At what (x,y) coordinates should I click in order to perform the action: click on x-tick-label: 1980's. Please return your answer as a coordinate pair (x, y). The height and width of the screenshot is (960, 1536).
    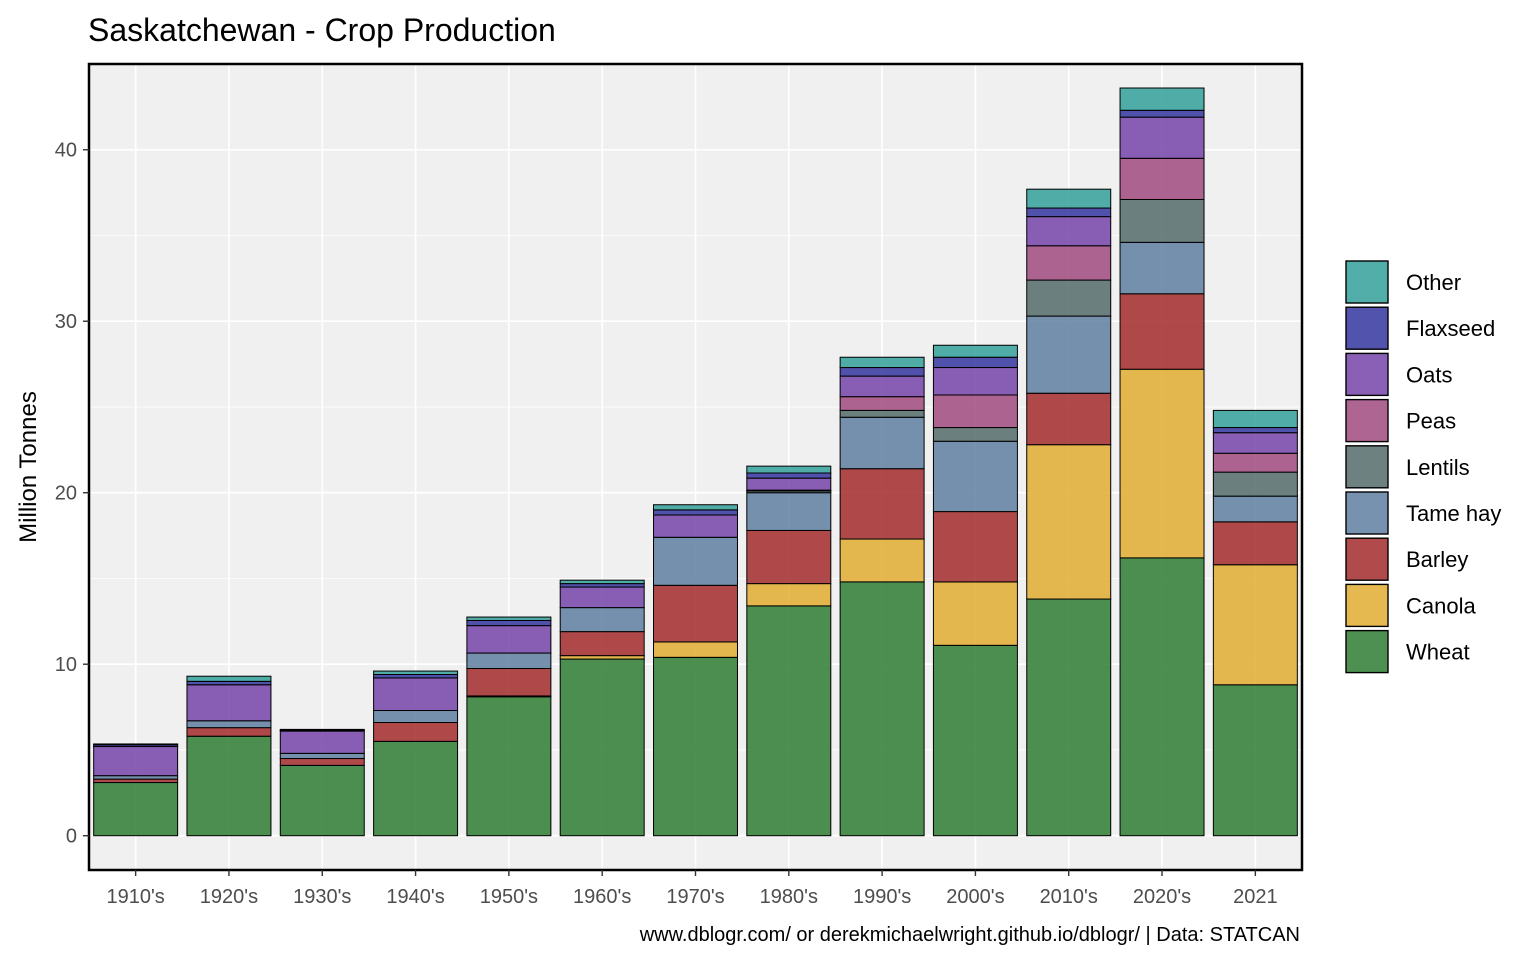
    Looking at the image, I should click on (789, 897).